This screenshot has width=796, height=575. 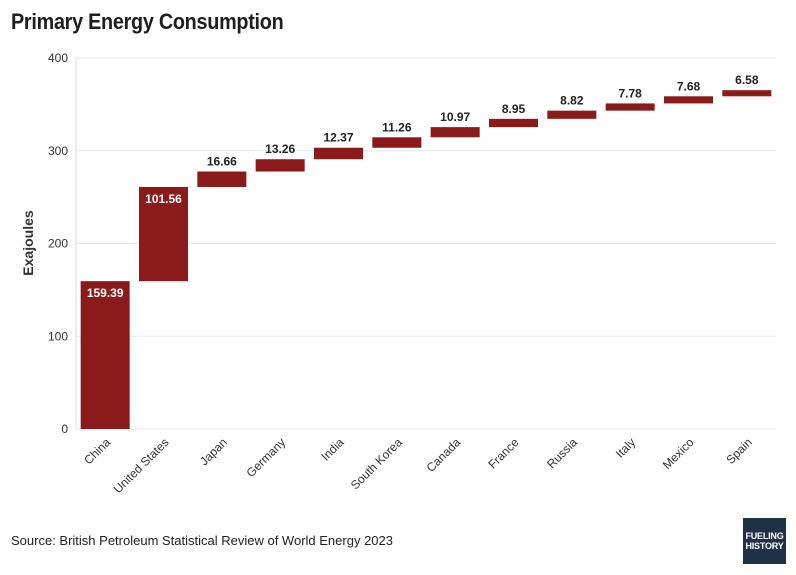 I want to click on bar-japan, so click(x=222, y=179).